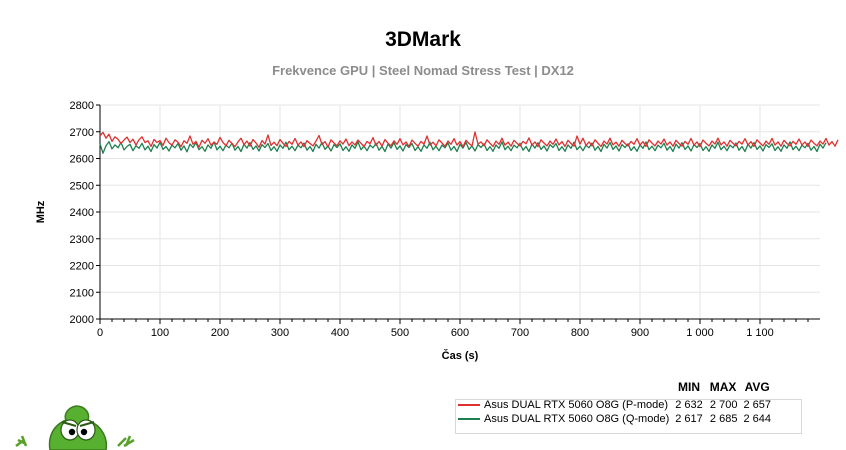 The height and width of the screenshot is (450, 846). Describe the element at coordinates (82, 106) in the screenshot. I see `y-tick-label: 2800` at that location.